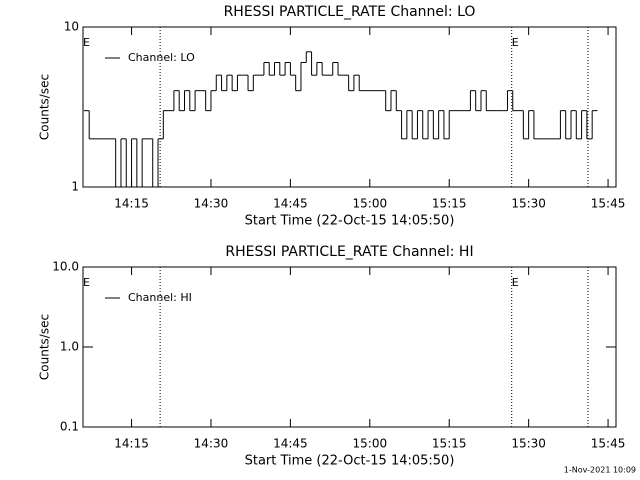  I want to click on y-tick-label: 10, so click(71, 27).